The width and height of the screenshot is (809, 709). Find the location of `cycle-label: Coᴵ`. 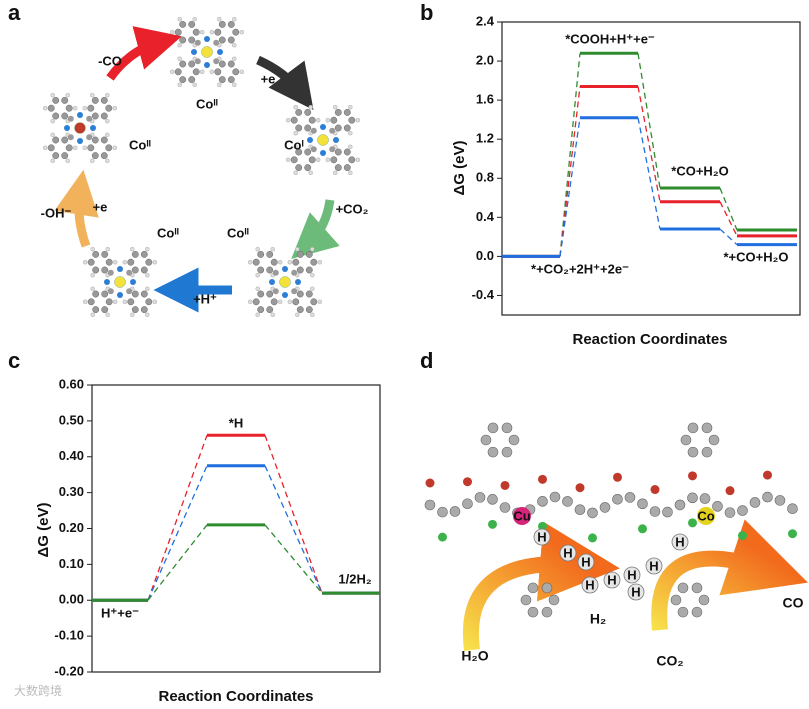

cycle-label: Coᴵ is located at coordinates (294, 144).